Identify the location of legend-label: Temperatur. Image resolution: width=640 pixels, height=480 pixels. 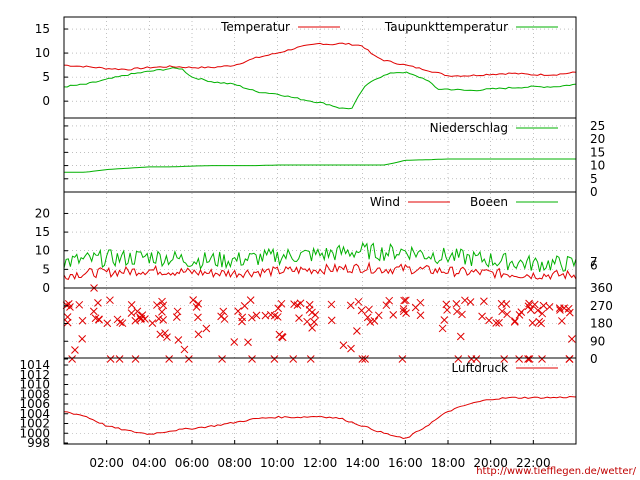
(255, 27).